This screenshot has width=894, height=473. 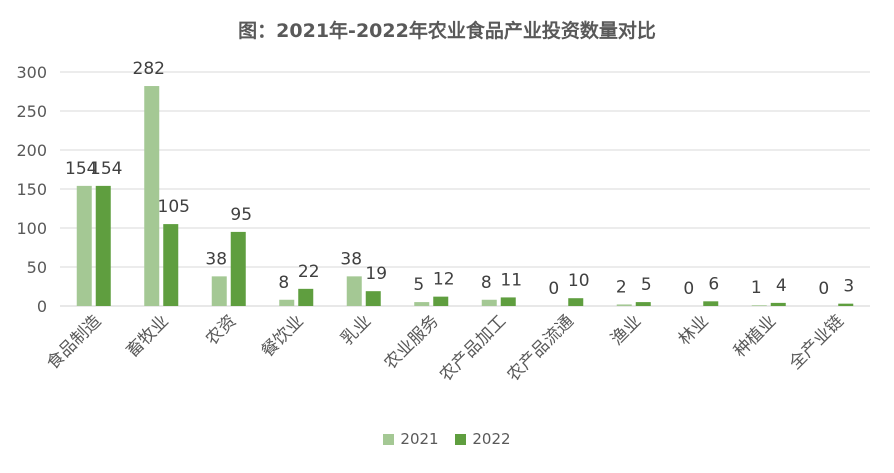 I want to click on data-label-2022-5: 12, so click(x=444, y=280).